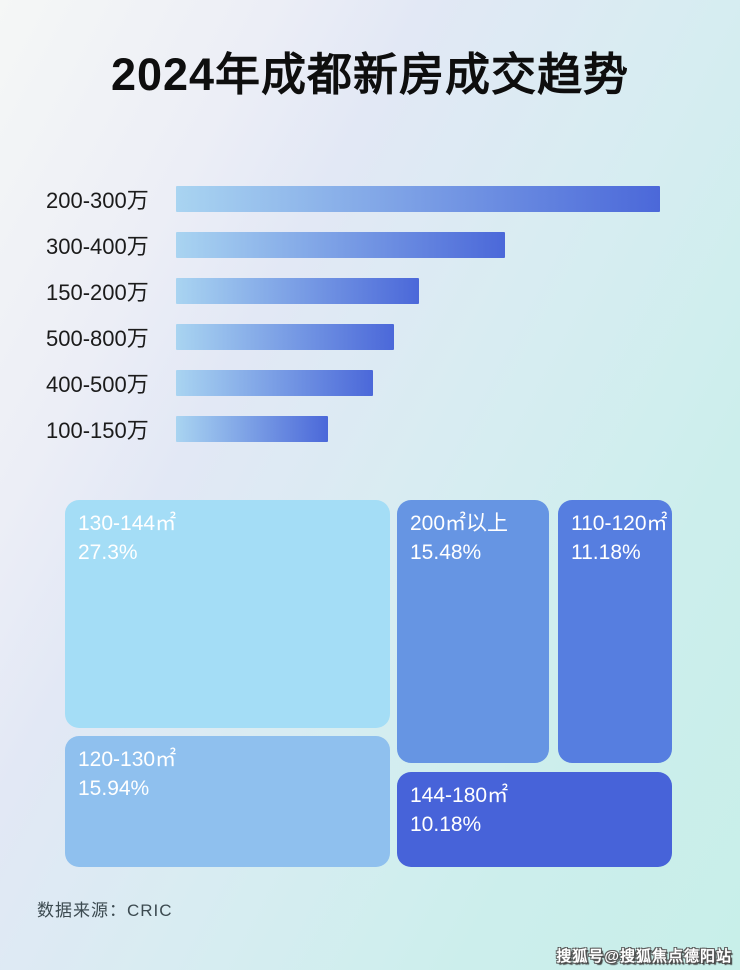 This screenshot has width=740, height=970. What do you see at coordinates (127, 759) in the screenshot?
I see `treemap-block-label: 120-130㎡` at bounding box center [127, 759].